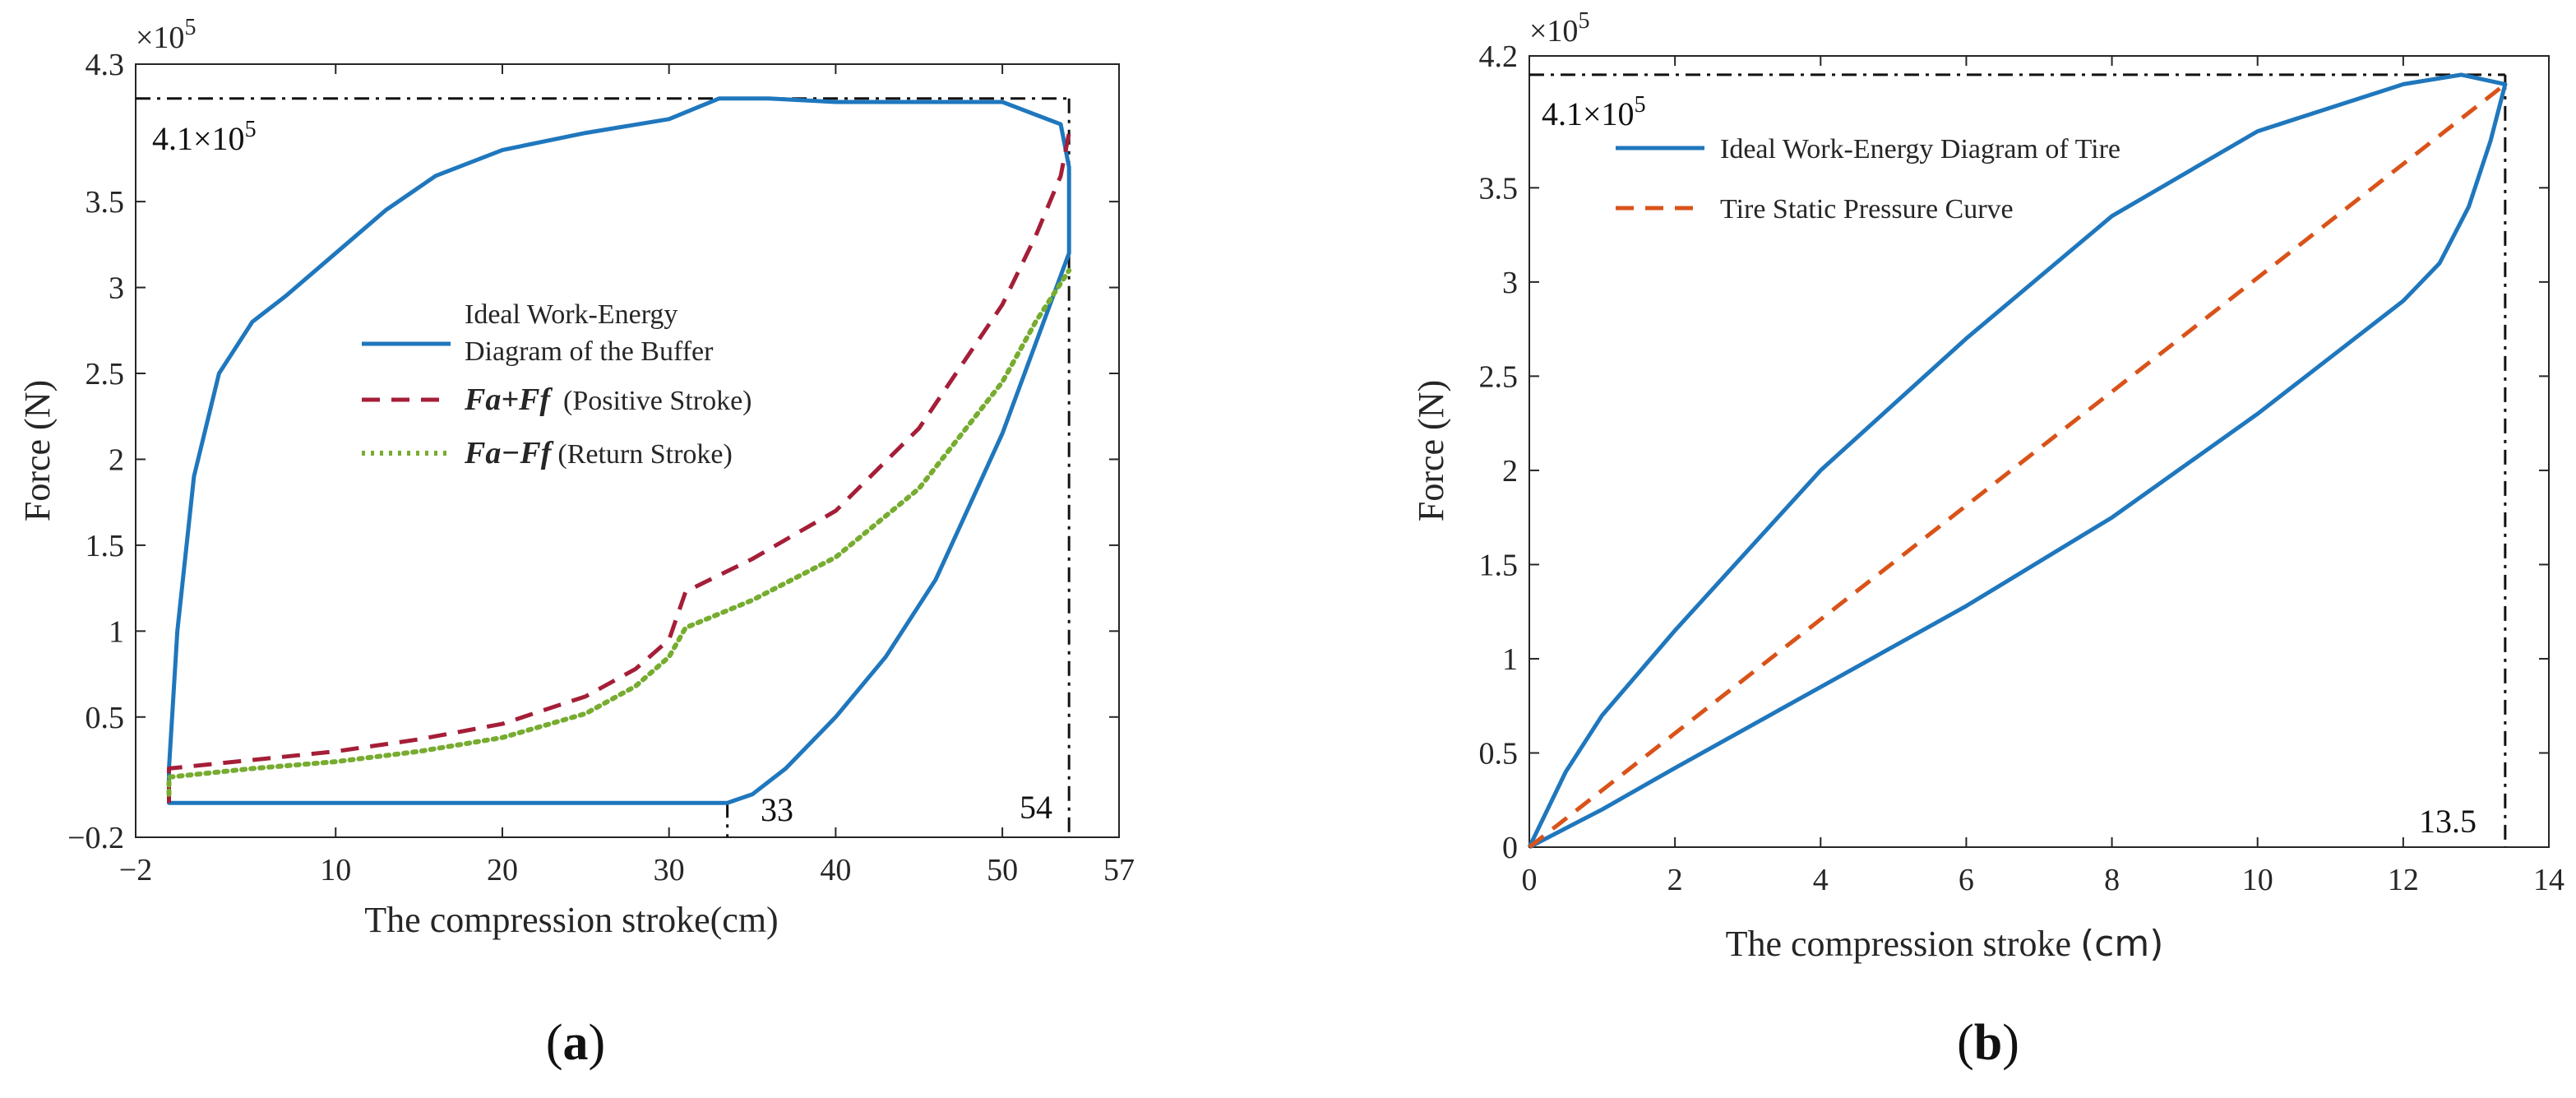  I want to click on x-tick-label: −2, so click(135, 870).